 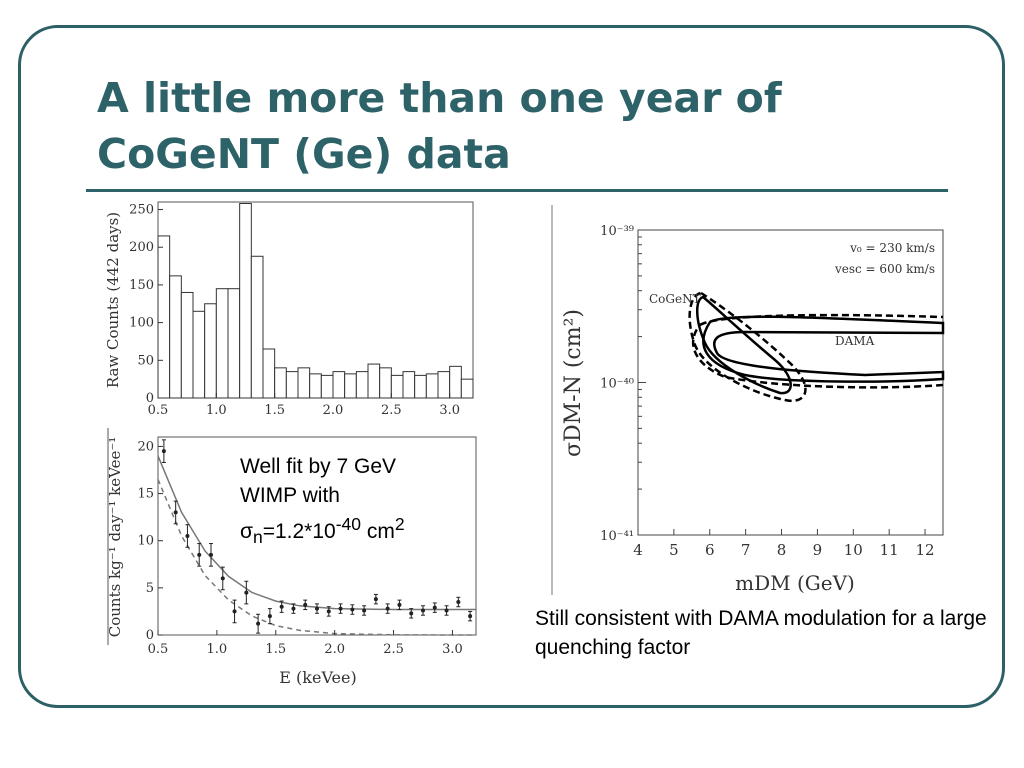 What do you see at coordinates (113, 300) in the screenshot?
I see `hist-ylabel: Raw Counts (442 days)` at bounding box center [113, 300].